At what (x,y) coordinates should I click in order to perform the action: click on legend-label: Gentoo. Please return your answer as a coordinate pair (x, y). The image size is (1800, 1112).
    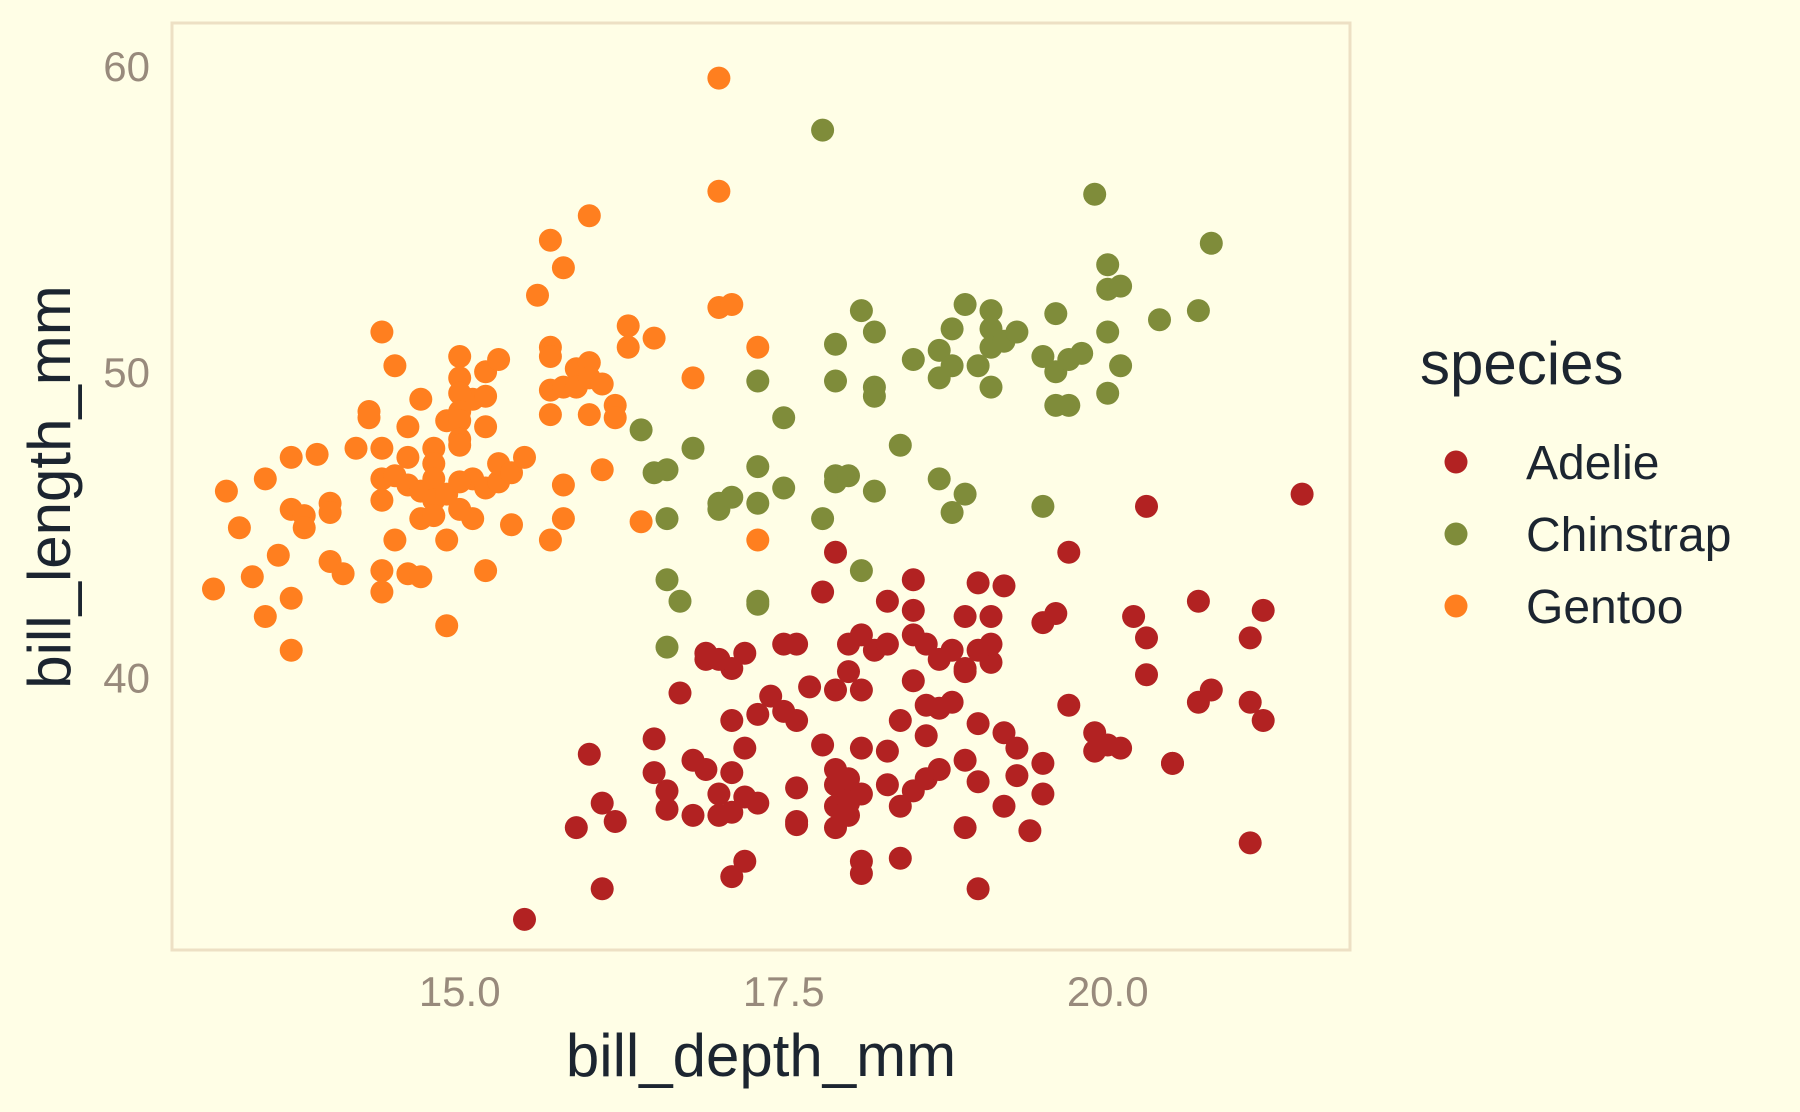
    Looking at the image, I should click on (1604, 607).